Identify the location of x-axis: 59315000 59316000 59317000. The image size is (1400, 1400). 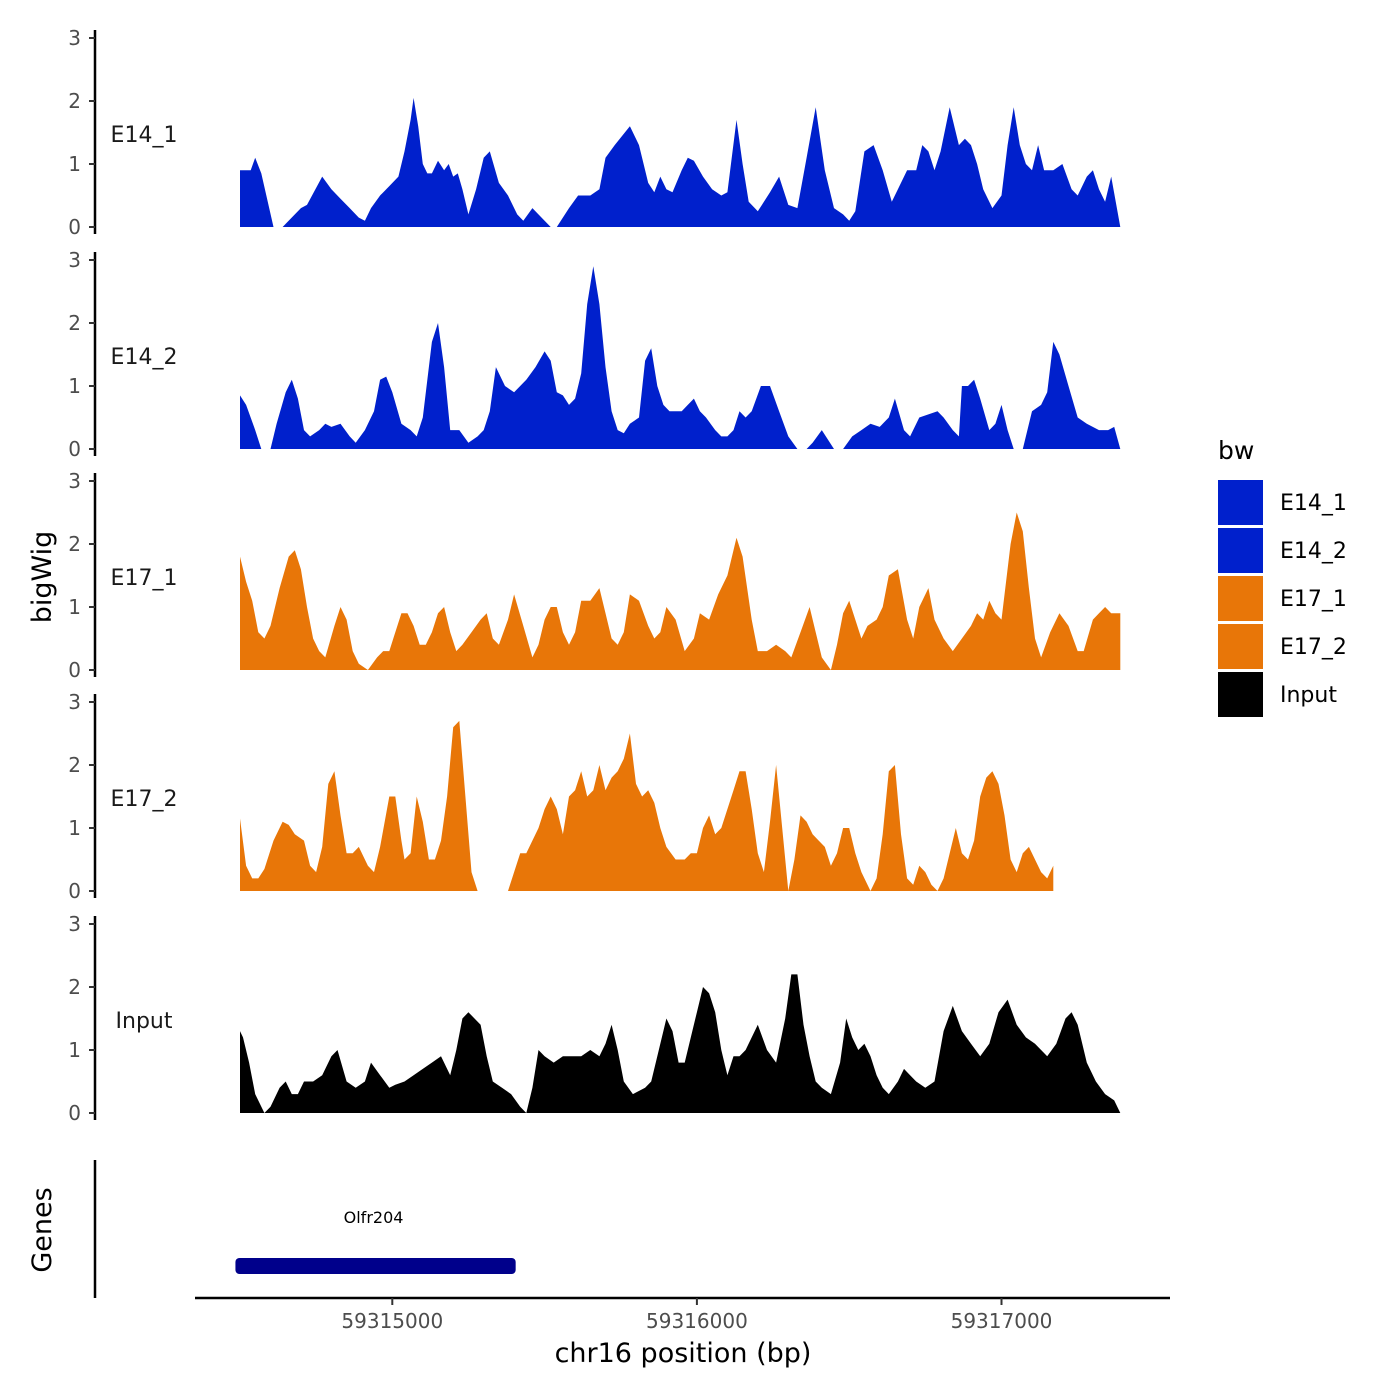
(682, 1314).